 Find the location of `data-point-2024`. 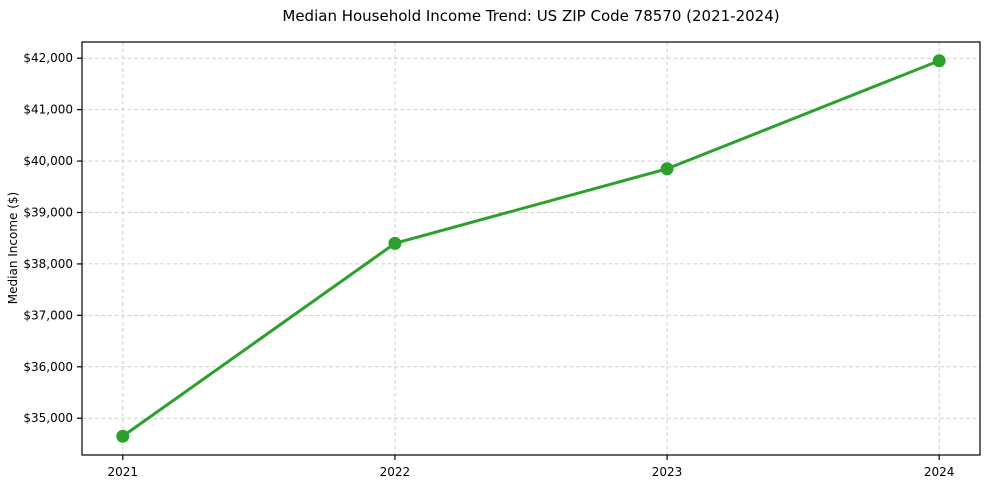

data-point-2024 is located at coordinates (939, 61).